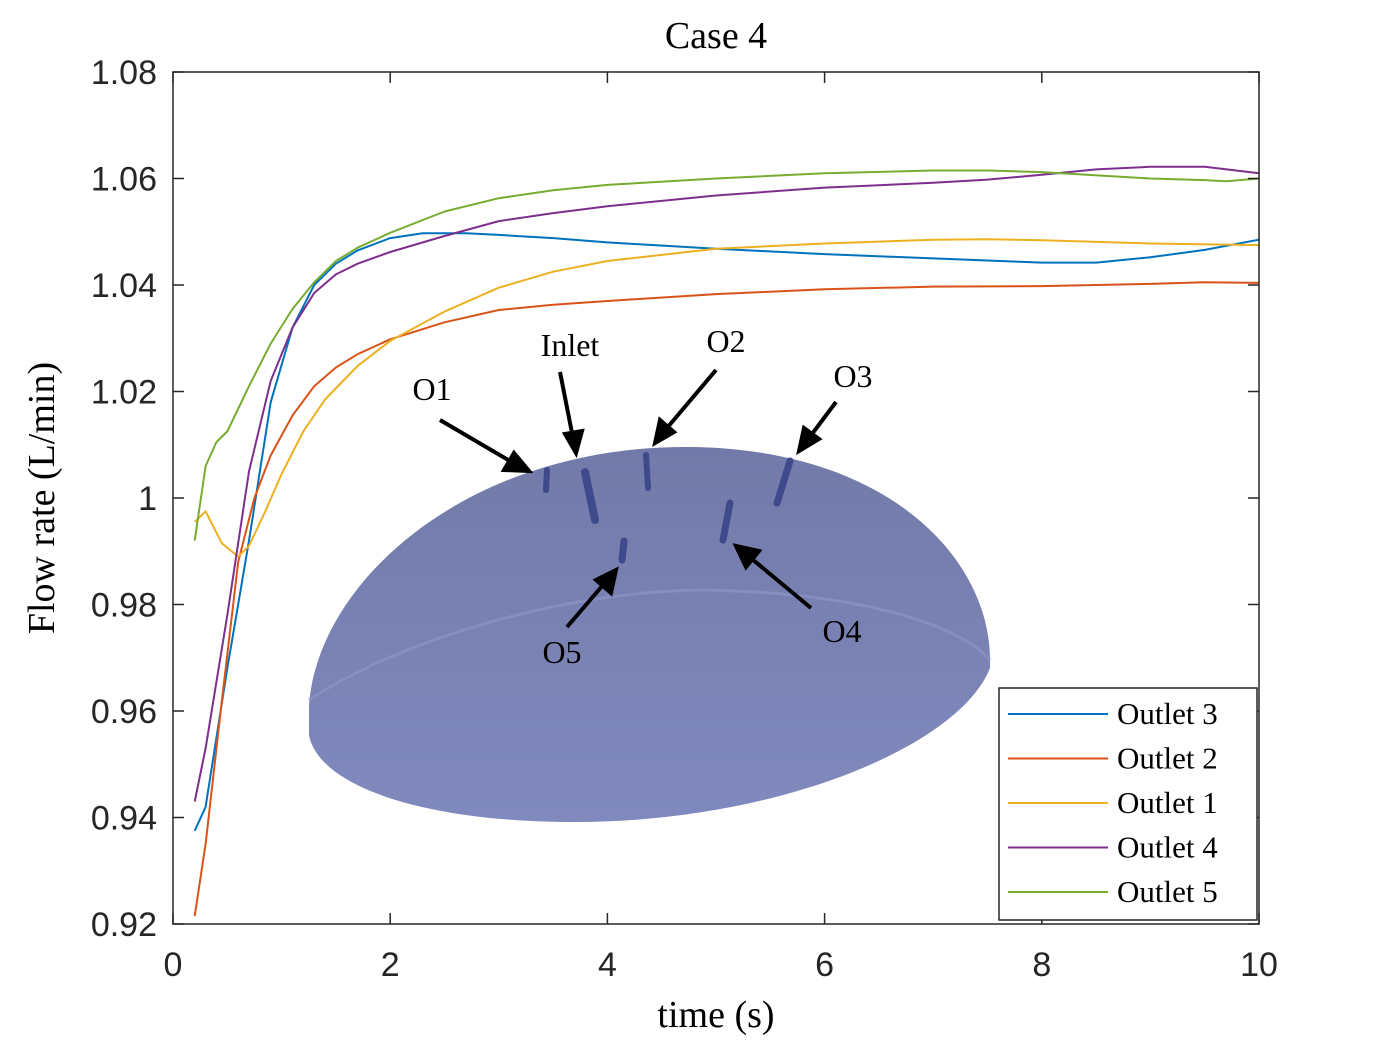 The width and height of the screenshot is (1389, 1043). Describe the element at coordinates (668, 508) in the screenshot. I see `ports` at that location.